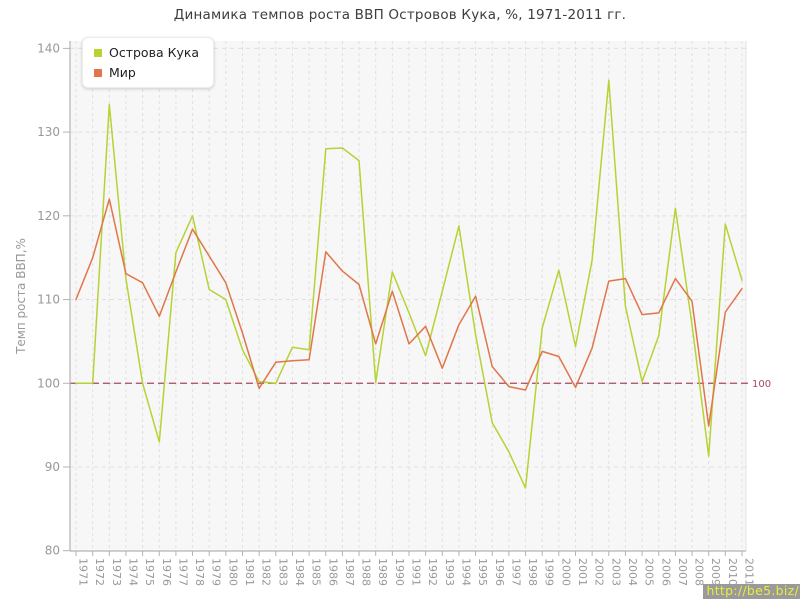 This screenshot has width=800, height=600. What do you see at coordinates (565, 572) in the screenshot?
I see `x-tick-label: 2000` at bounding box center [565, 572].